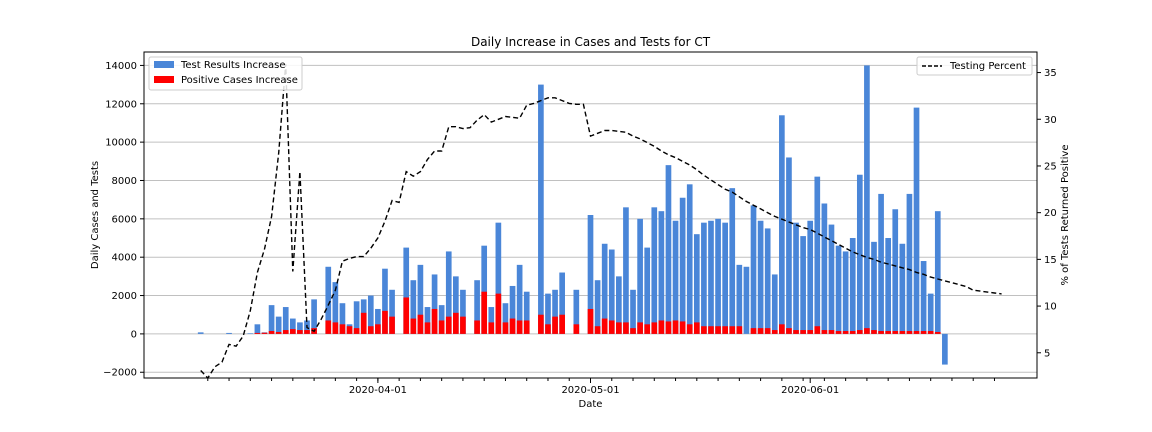 The width and height of the screenshot is (1152, 432). Describe the element at coordinates (1050, 307) in the screenshot. I see `y2-tick-label: 10` at that location.